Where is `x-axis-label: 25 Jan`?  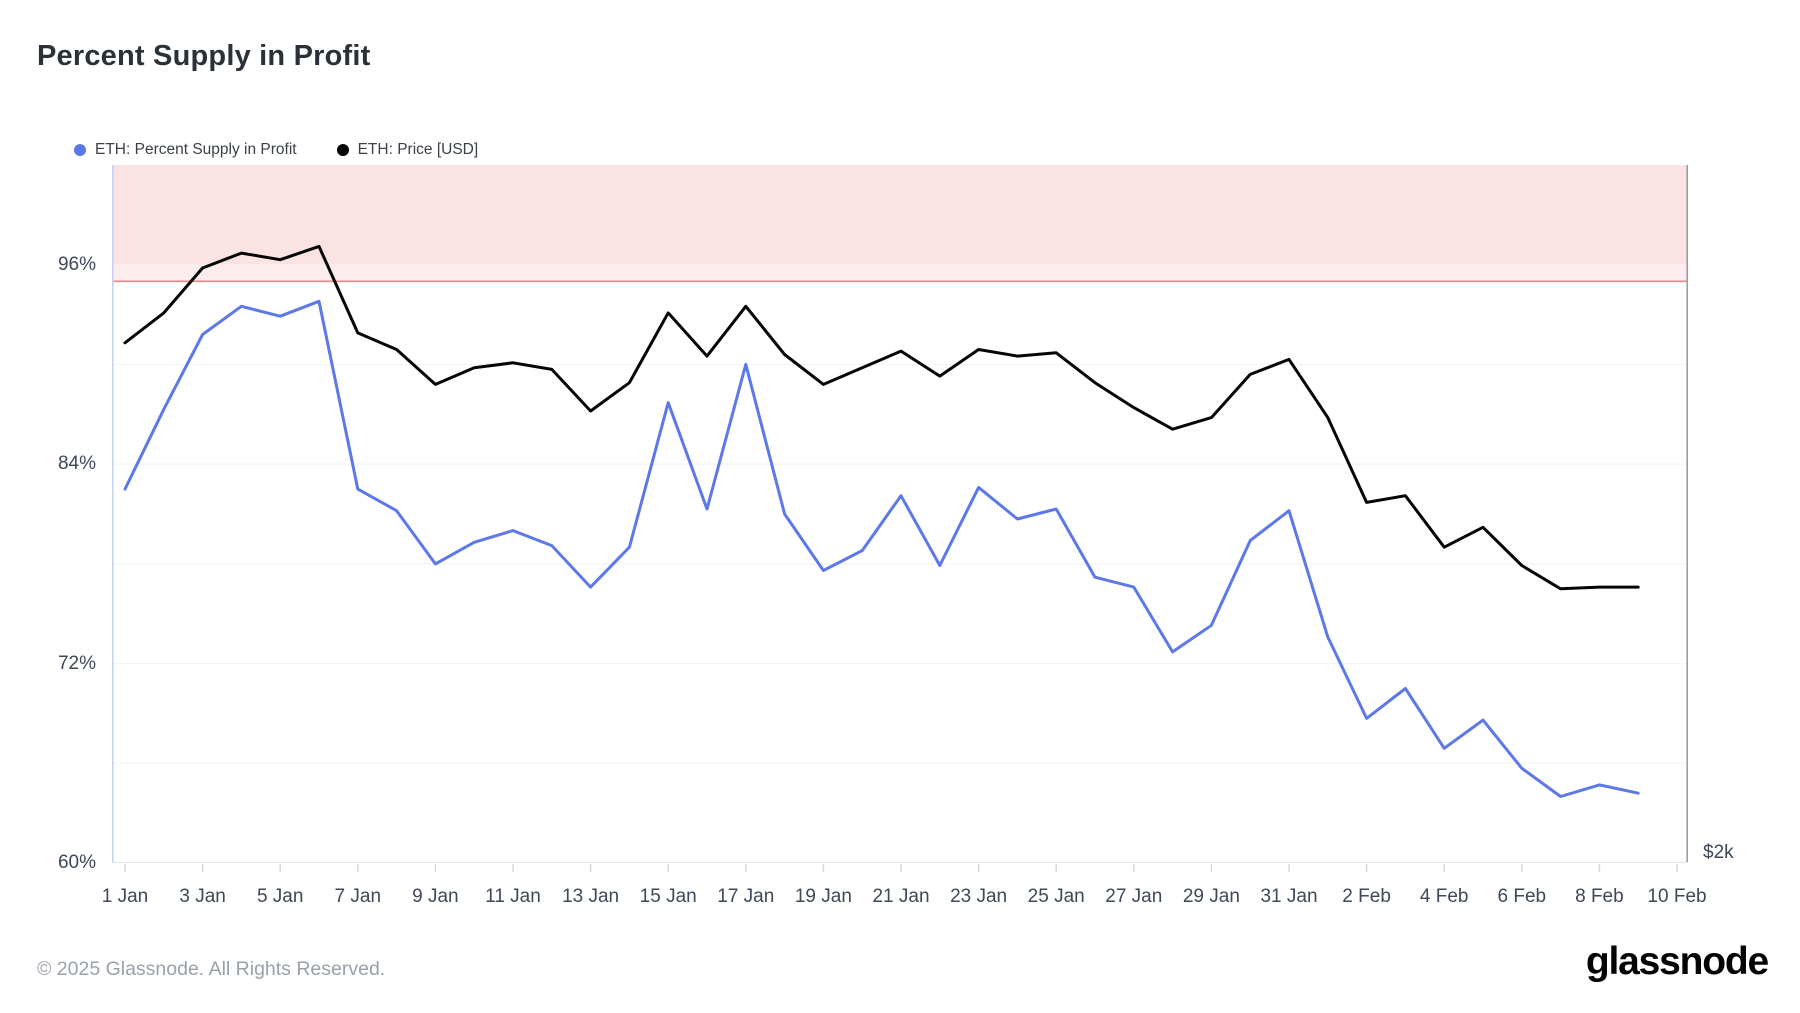
x-axis-label: 25 Jan is located at coordinates (1056, 896).